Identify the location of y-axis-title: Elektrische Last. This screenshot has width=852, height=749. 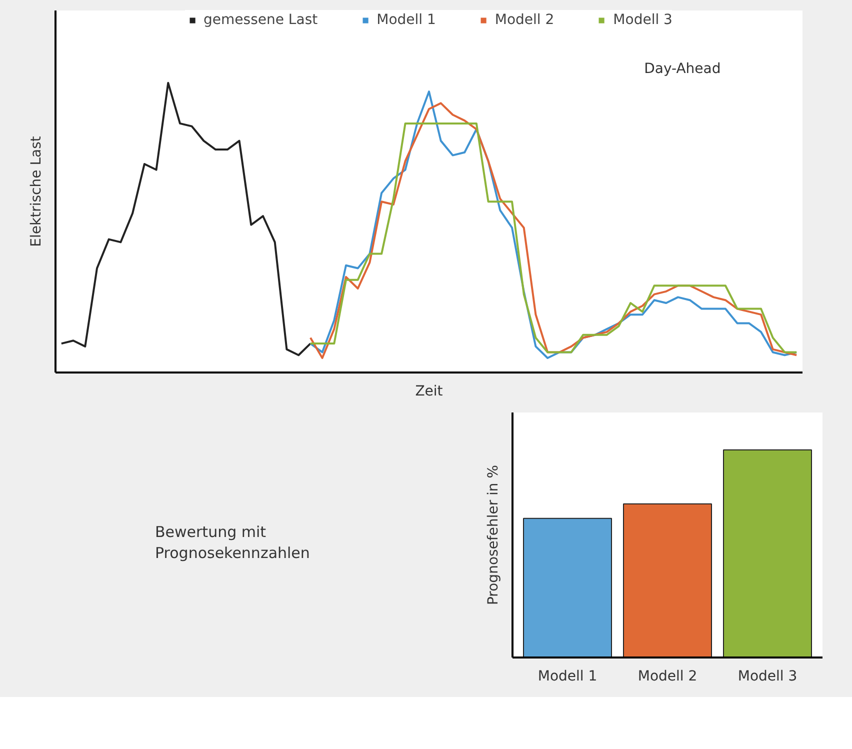
(36, 191).